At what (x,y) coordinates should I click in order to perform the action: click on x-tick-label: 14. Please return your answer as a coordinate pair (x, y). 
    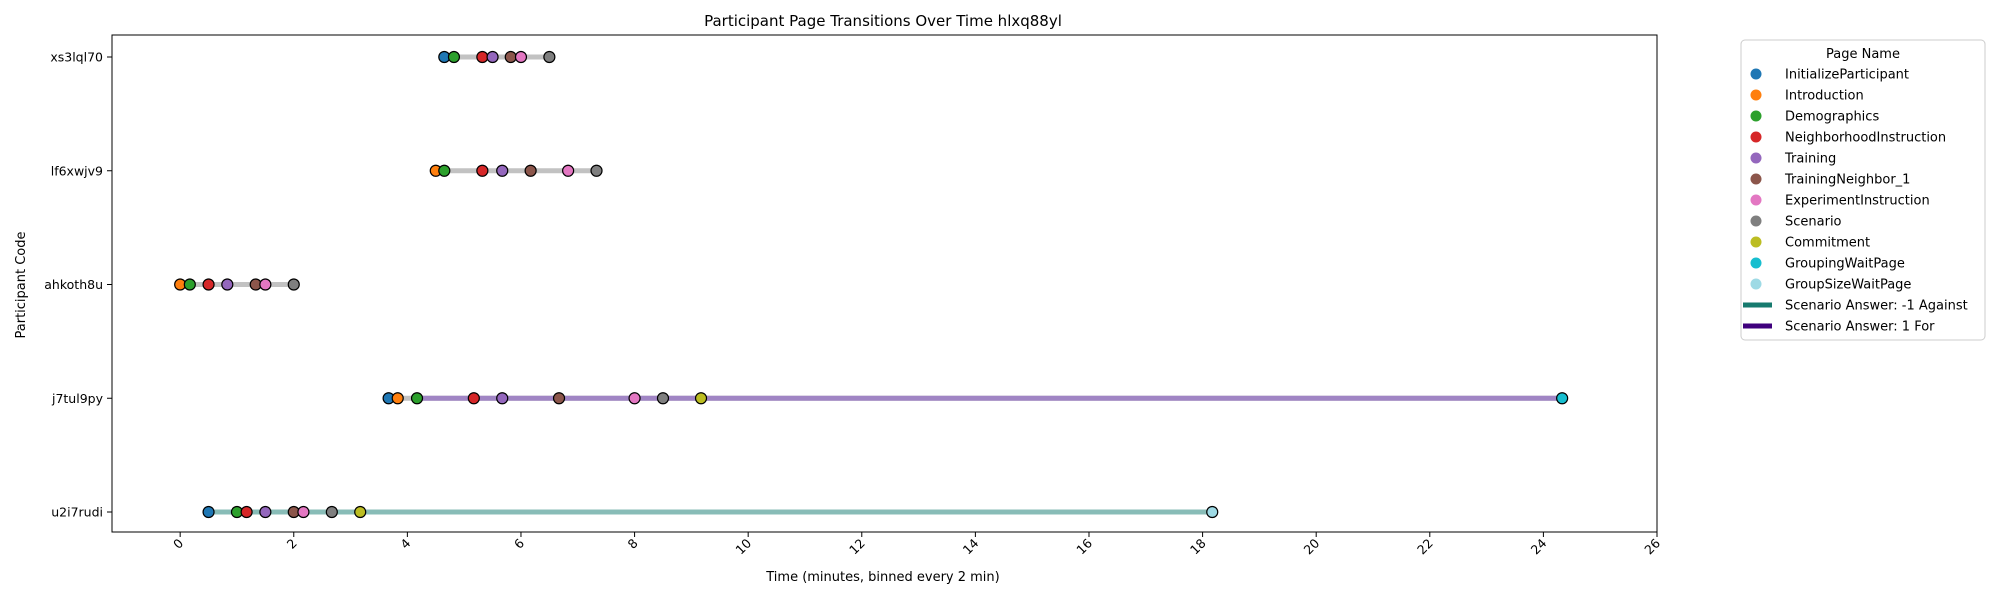
    Looking at the image, I should click on (971, 546).